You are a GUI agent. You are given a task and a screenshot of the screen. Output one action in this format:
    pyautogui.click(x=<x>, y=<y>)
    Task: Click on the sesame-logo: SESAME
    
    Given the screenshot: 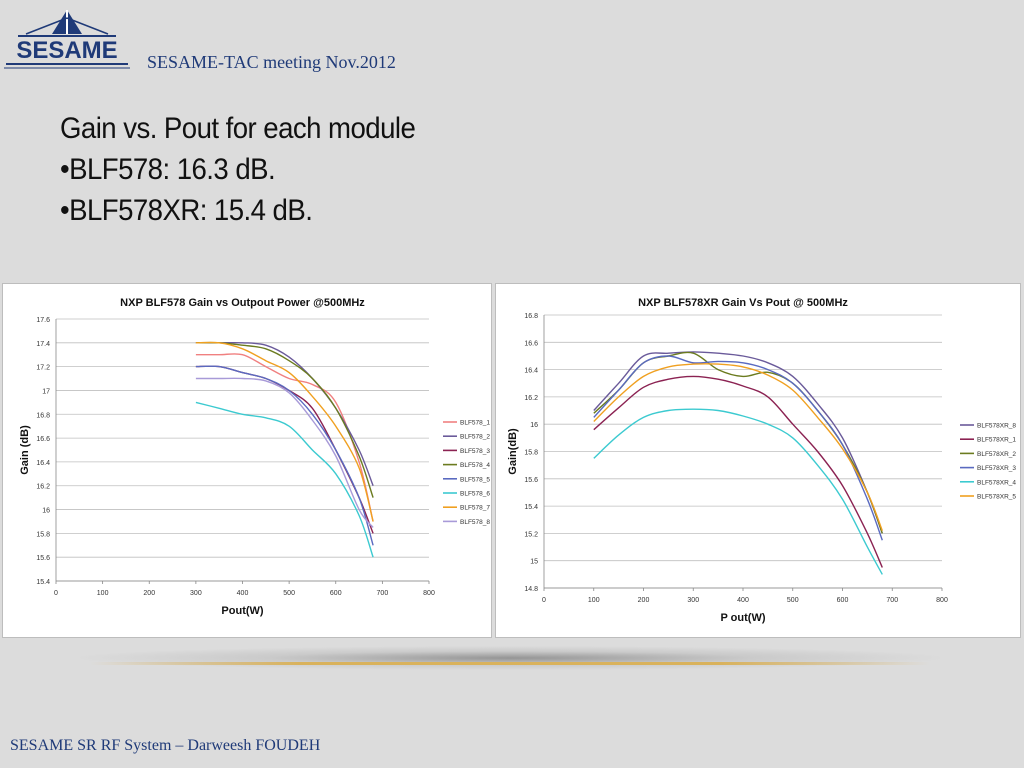 What is the action you would take?
    pyautogui.click(x=67, y=40)
    